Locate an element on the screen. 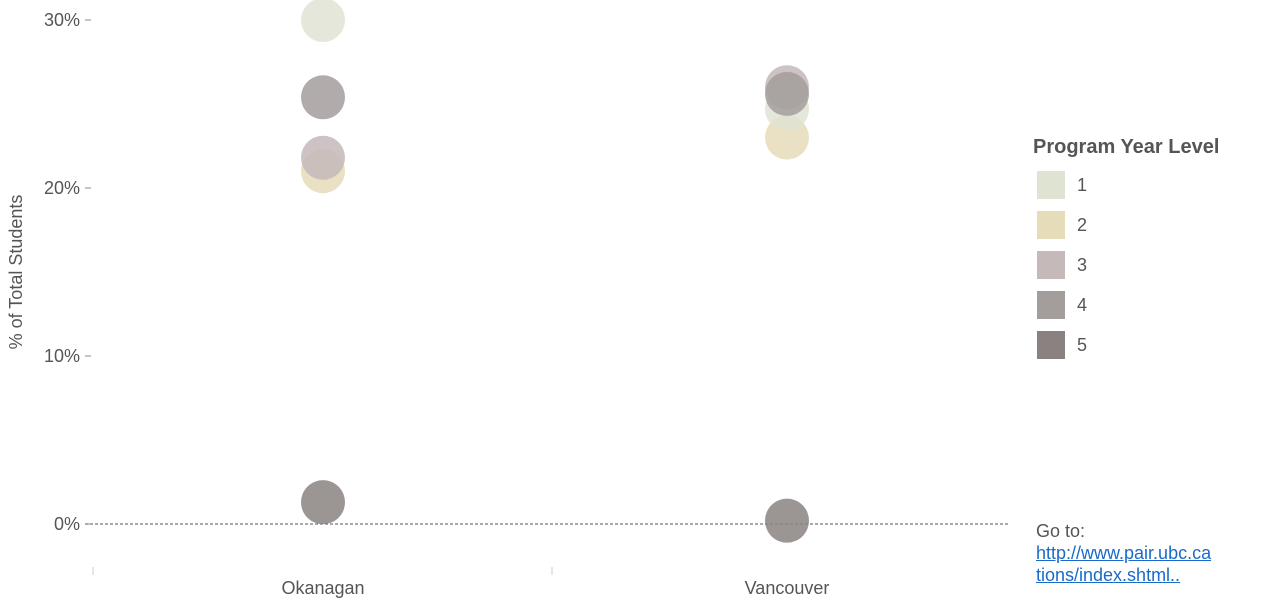 This screenshot has height=601, width=1264. x-axis: Okanagan Vancouver is located at coordinates (461, 582).